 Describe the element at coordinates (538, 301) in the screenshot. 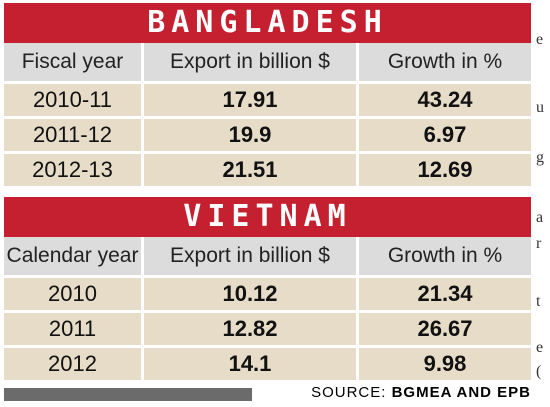

I see `edge-letter: t` at that location.